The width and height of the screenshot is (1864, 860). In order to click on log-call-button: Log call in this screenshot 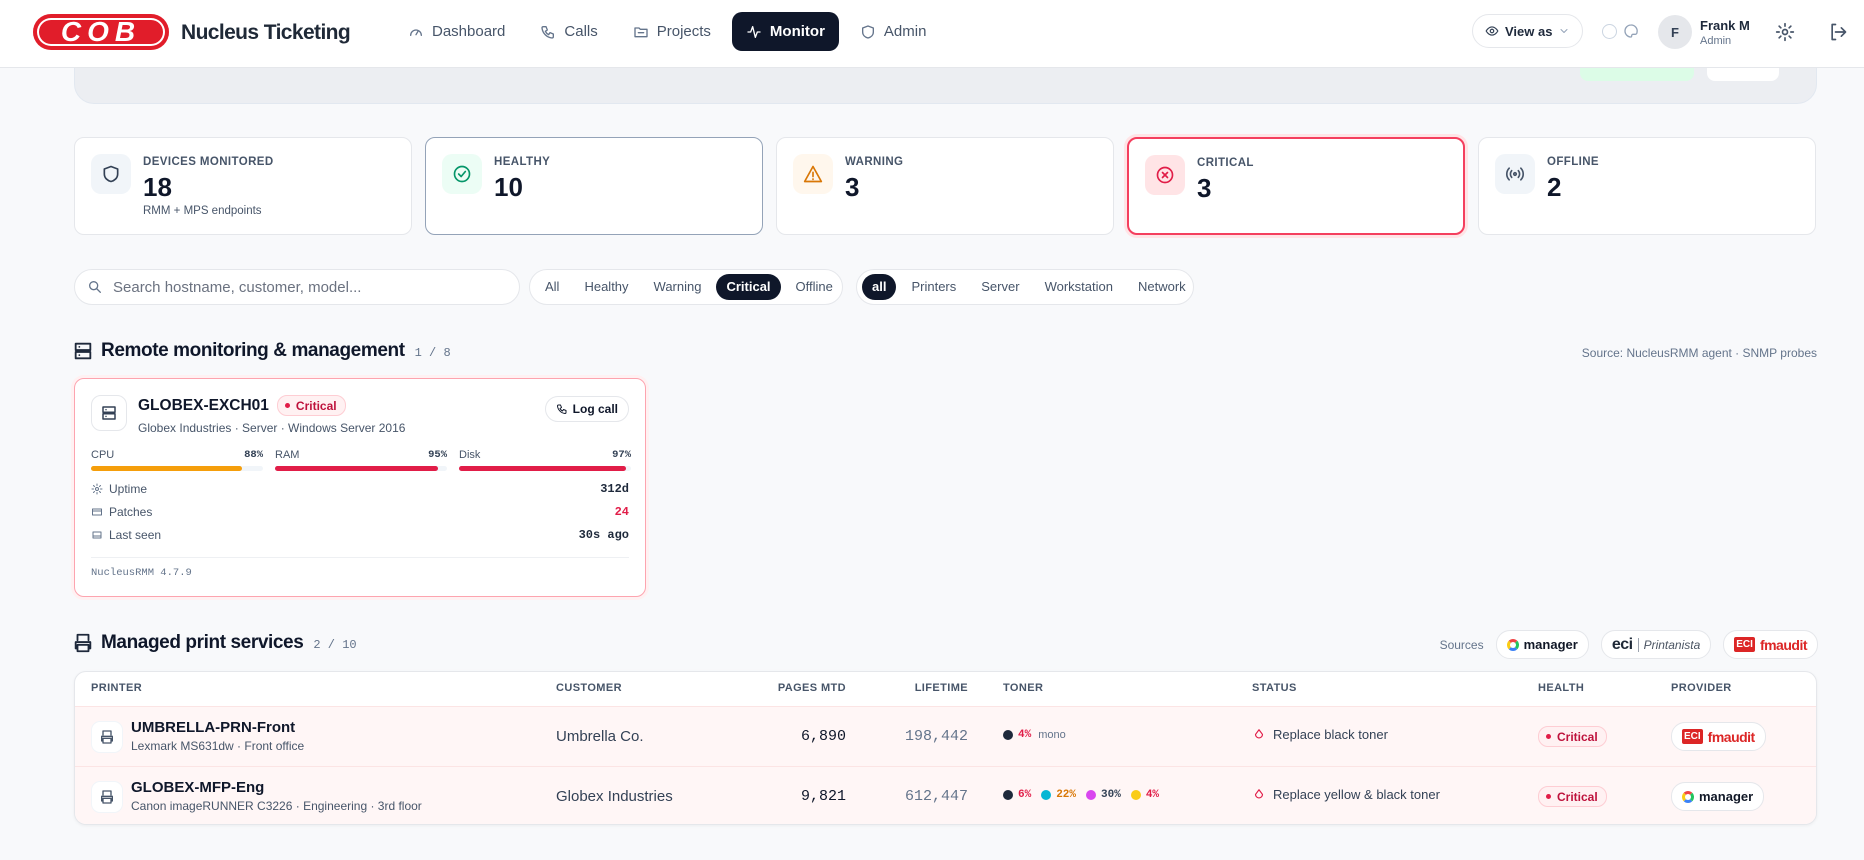, I will do `click(586, 409)`.